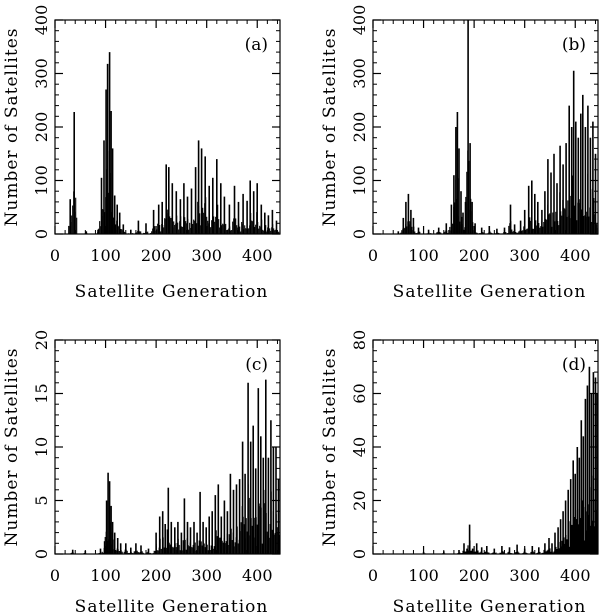  I want to click on panel-label: (c), so click(256, 365).